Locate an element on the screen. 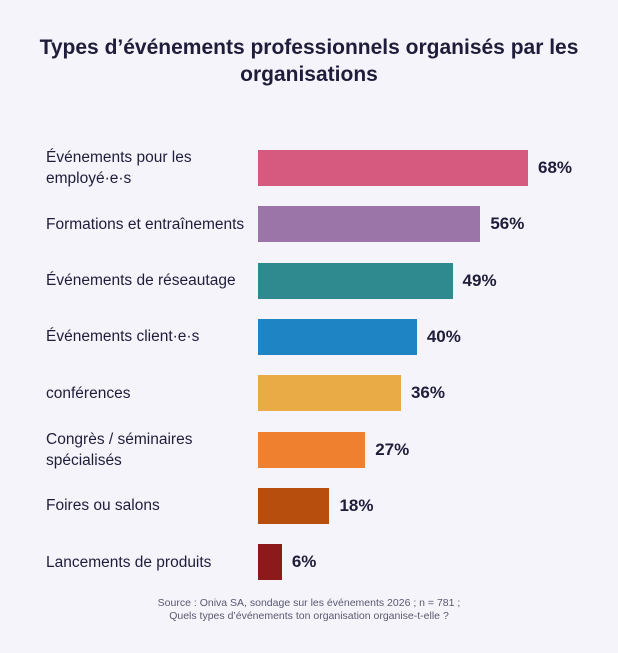 The height and width of the screenshot is (653, 618). category-label: Événements pour les employé·e·s is located at coordinates (119, 168).